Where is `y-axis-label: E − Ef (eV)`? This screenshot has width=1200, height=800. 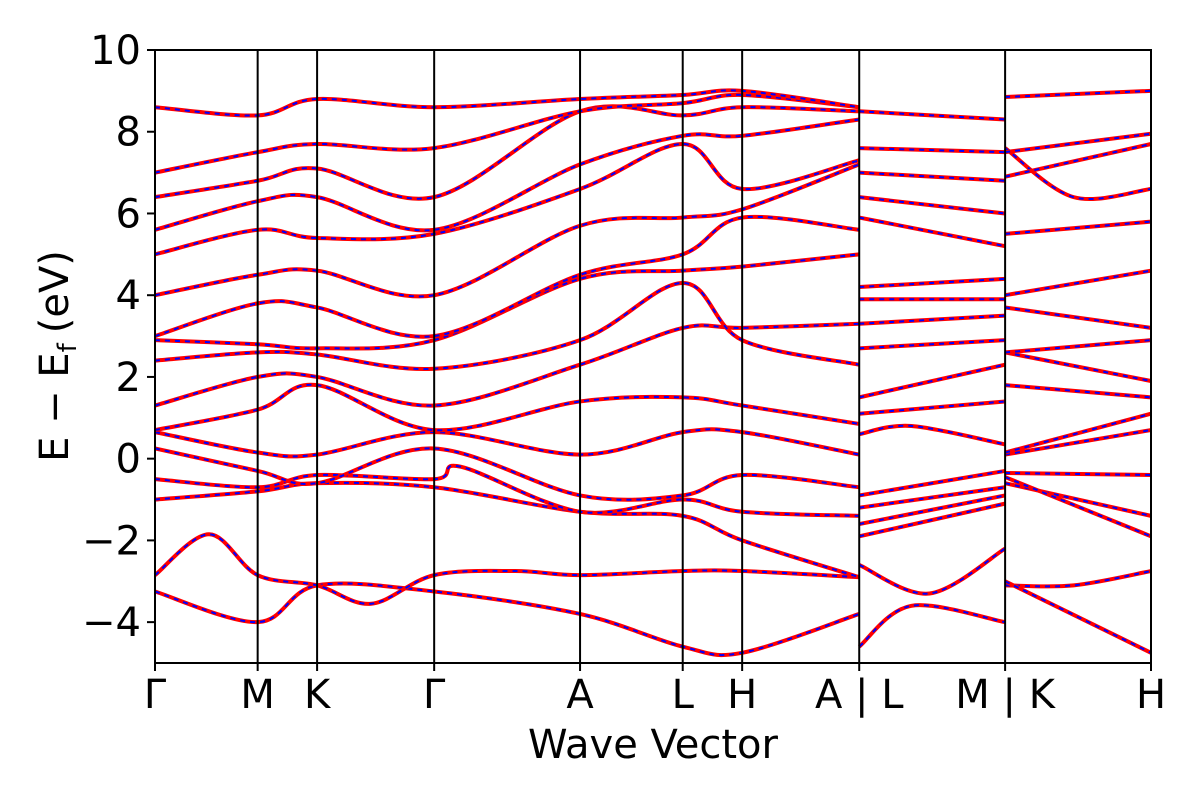
y-axis-label: E − Ef (eV) is located at coordinates (57, 356).